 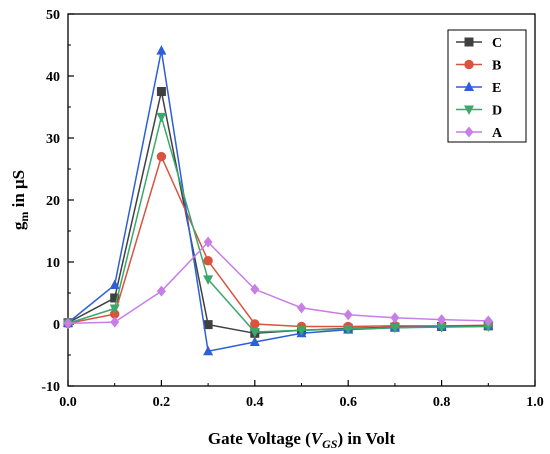 What do you see at coordinates (53, 201) in the screenshot?
I see `y-tick-label: 20` at bounding box center [53, 201].